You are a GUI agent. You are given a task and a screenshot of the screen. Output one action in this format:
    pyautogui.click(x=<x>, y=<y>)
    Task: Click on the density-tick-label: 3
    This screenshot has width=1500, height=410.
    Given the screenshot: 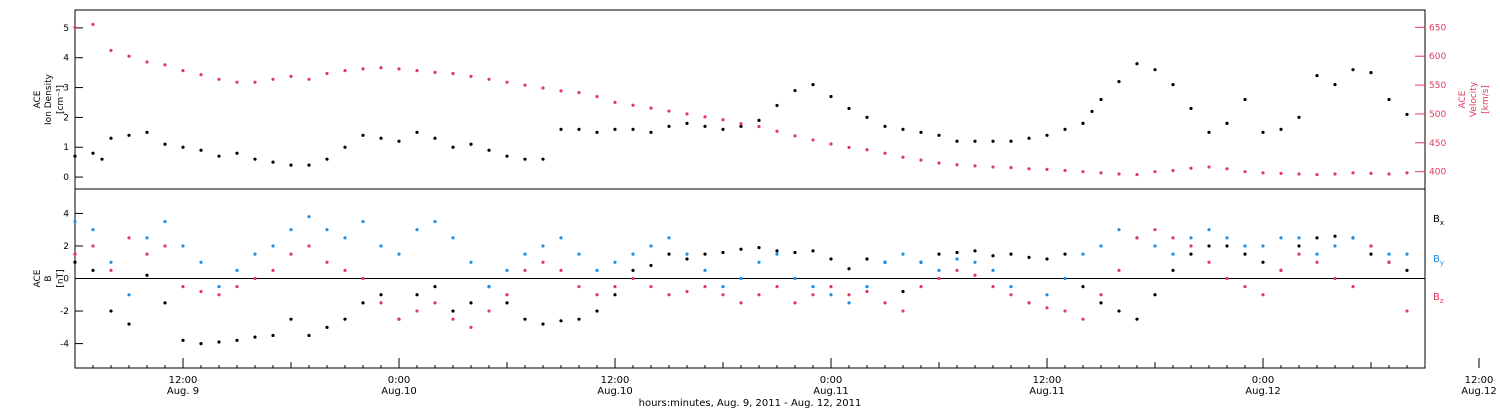 What is the action you would take?
    pyautogui.click(x=66, y=89)
    